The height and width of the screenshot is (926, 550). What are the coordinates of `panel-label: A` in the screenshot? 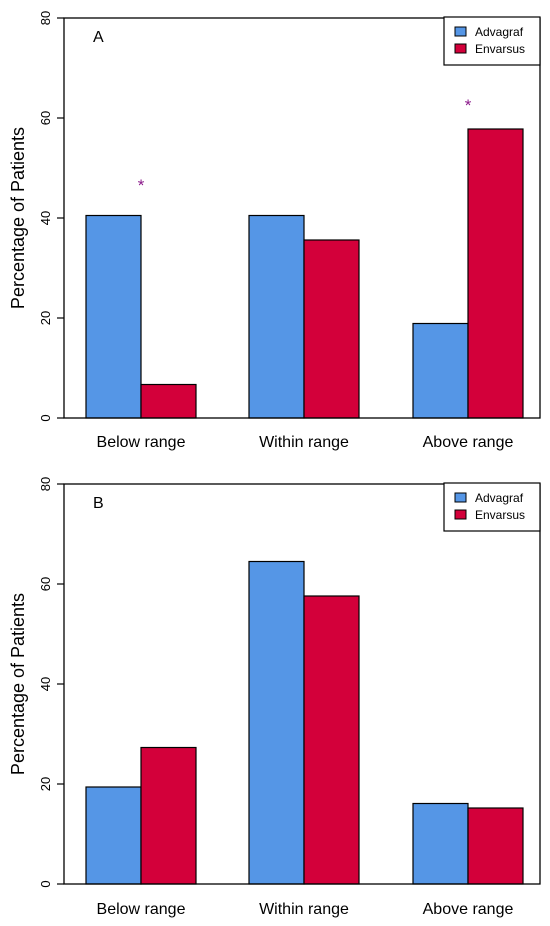 It's located at (98, 37).